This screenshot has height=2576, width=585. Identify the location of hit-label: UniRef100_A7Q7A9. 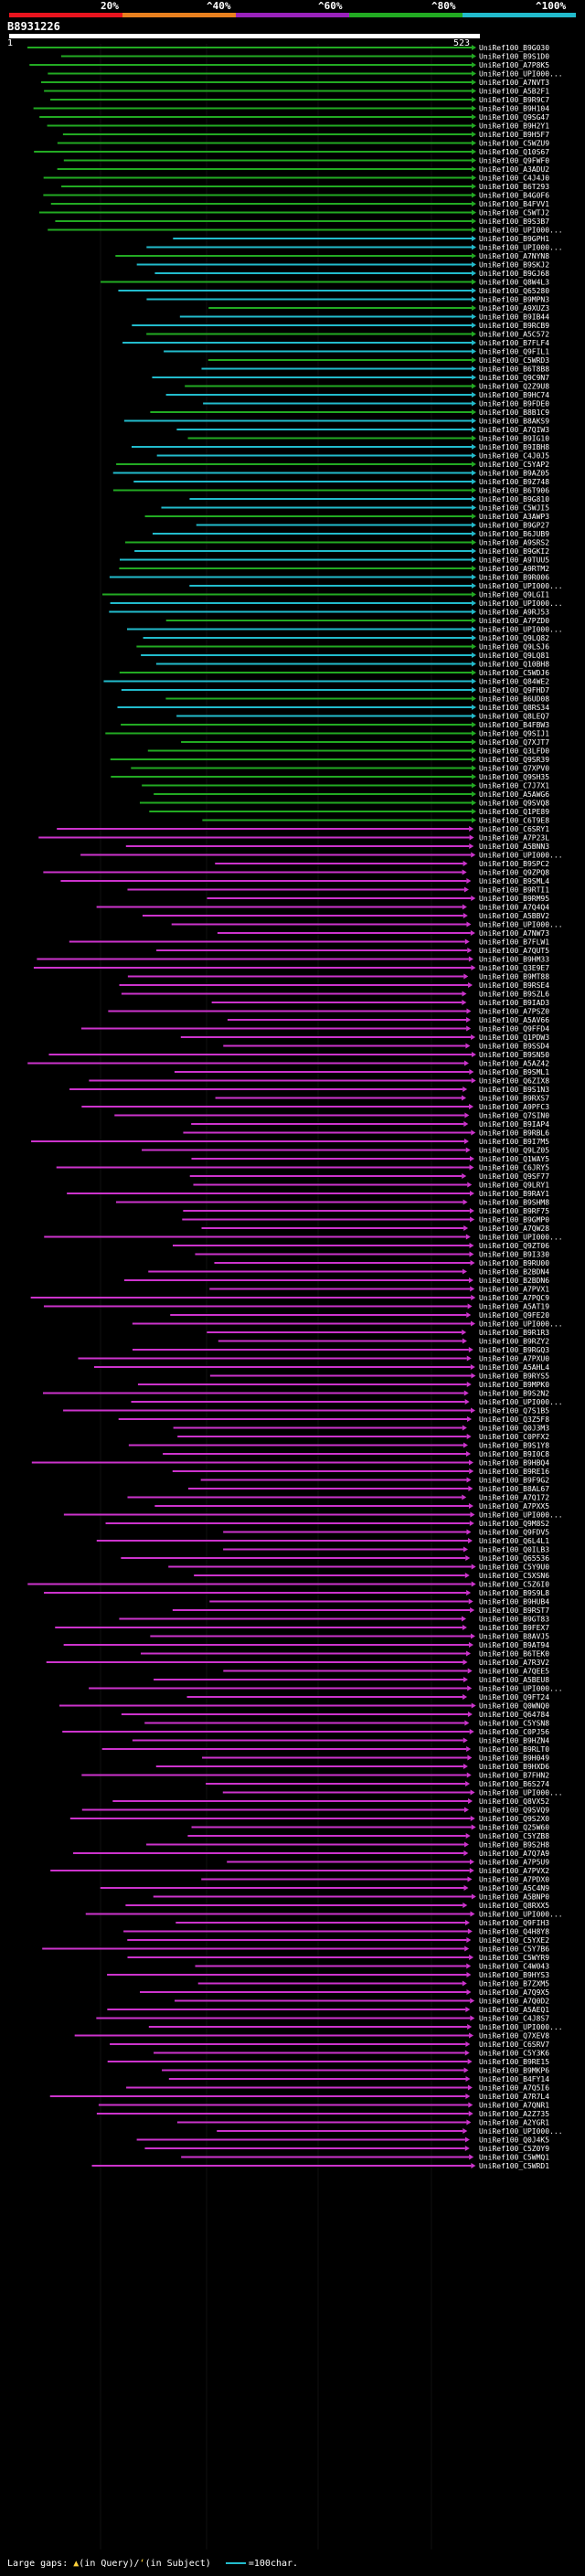
(514, 1854).